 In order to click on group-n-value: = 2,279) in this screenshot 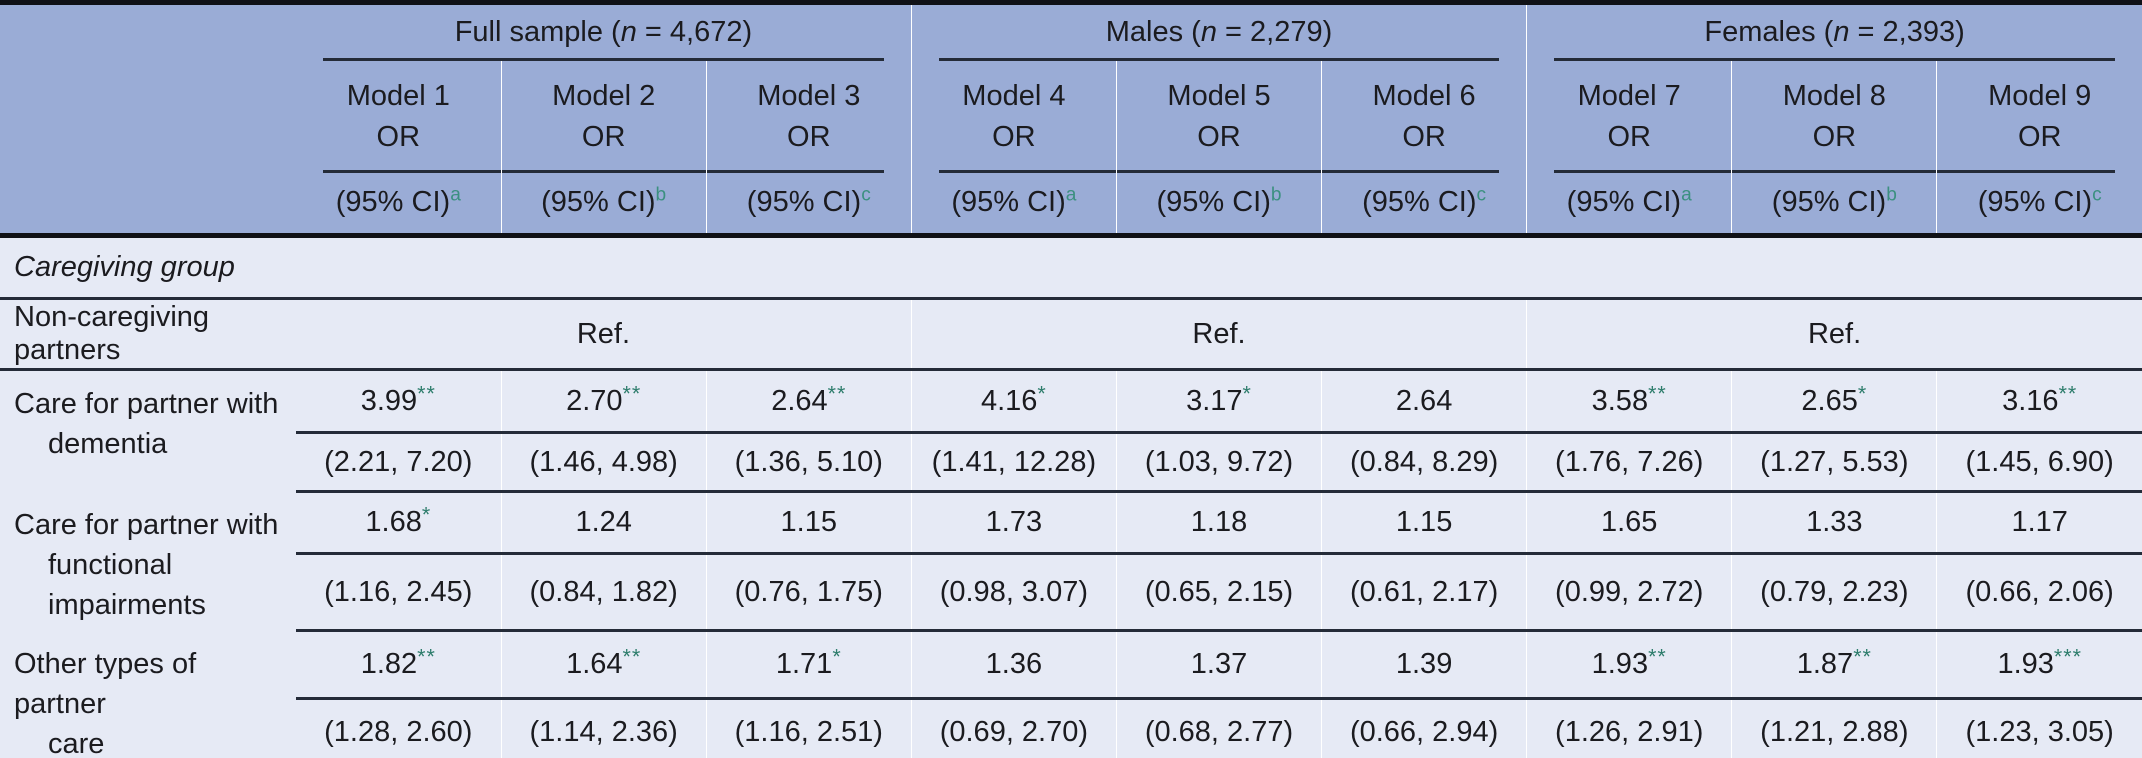, I will do `click(1274, 32)`.